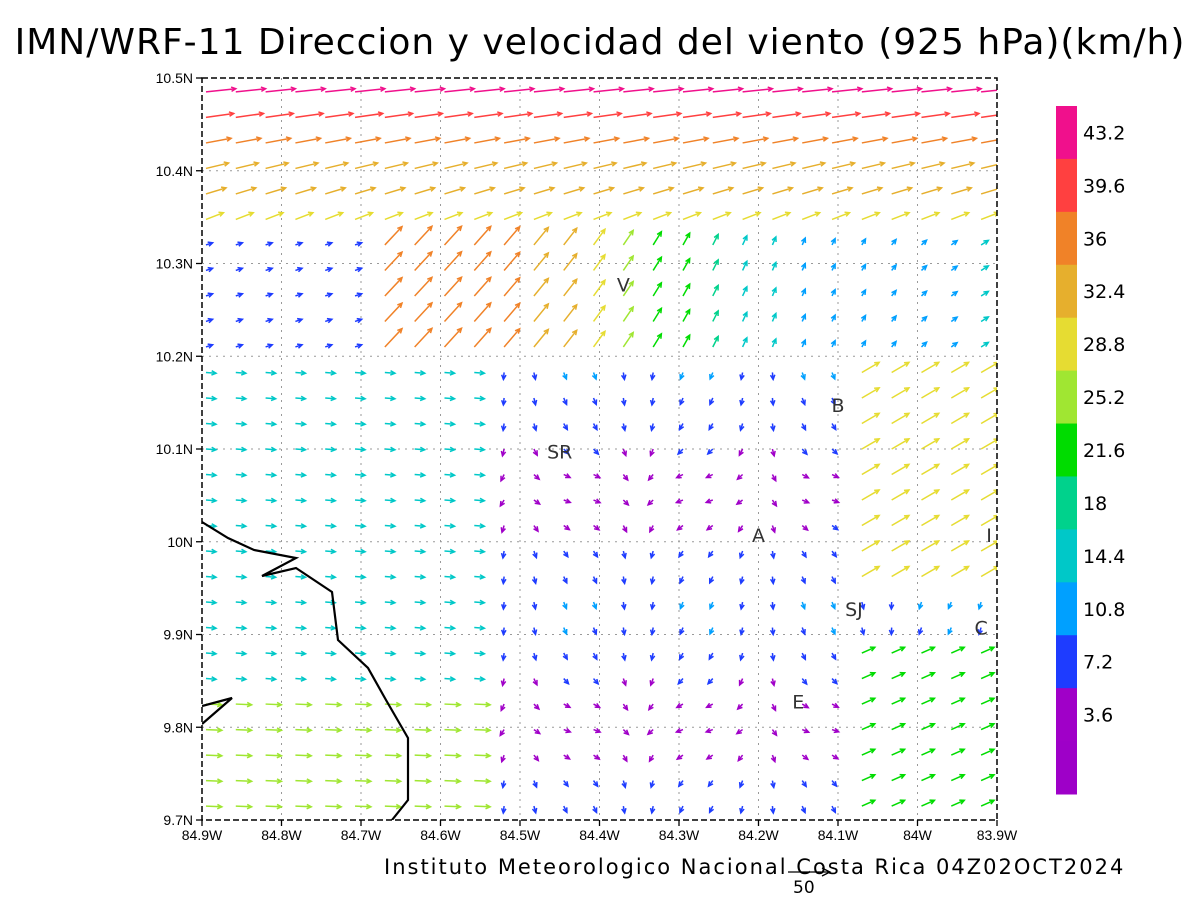 The height and width of the screenshot is (900, 1200). What do you see at coordinates (1104, 398) in the screenshot?
I see `colorbar-label: 25.2` at bounding box center [1104, 398].